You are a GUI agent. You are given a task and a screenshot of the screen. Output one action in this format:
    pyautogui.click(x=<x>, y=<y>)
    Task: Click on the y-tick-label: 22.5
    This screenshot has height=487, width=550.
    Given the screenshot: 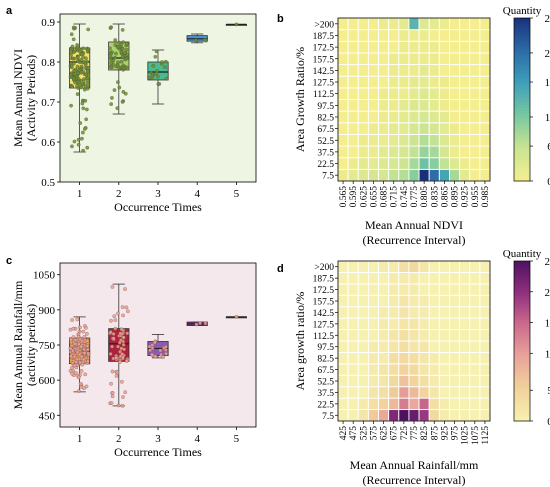 What is the action you would take?
    pyautogui.click(x=325, y=405)
    